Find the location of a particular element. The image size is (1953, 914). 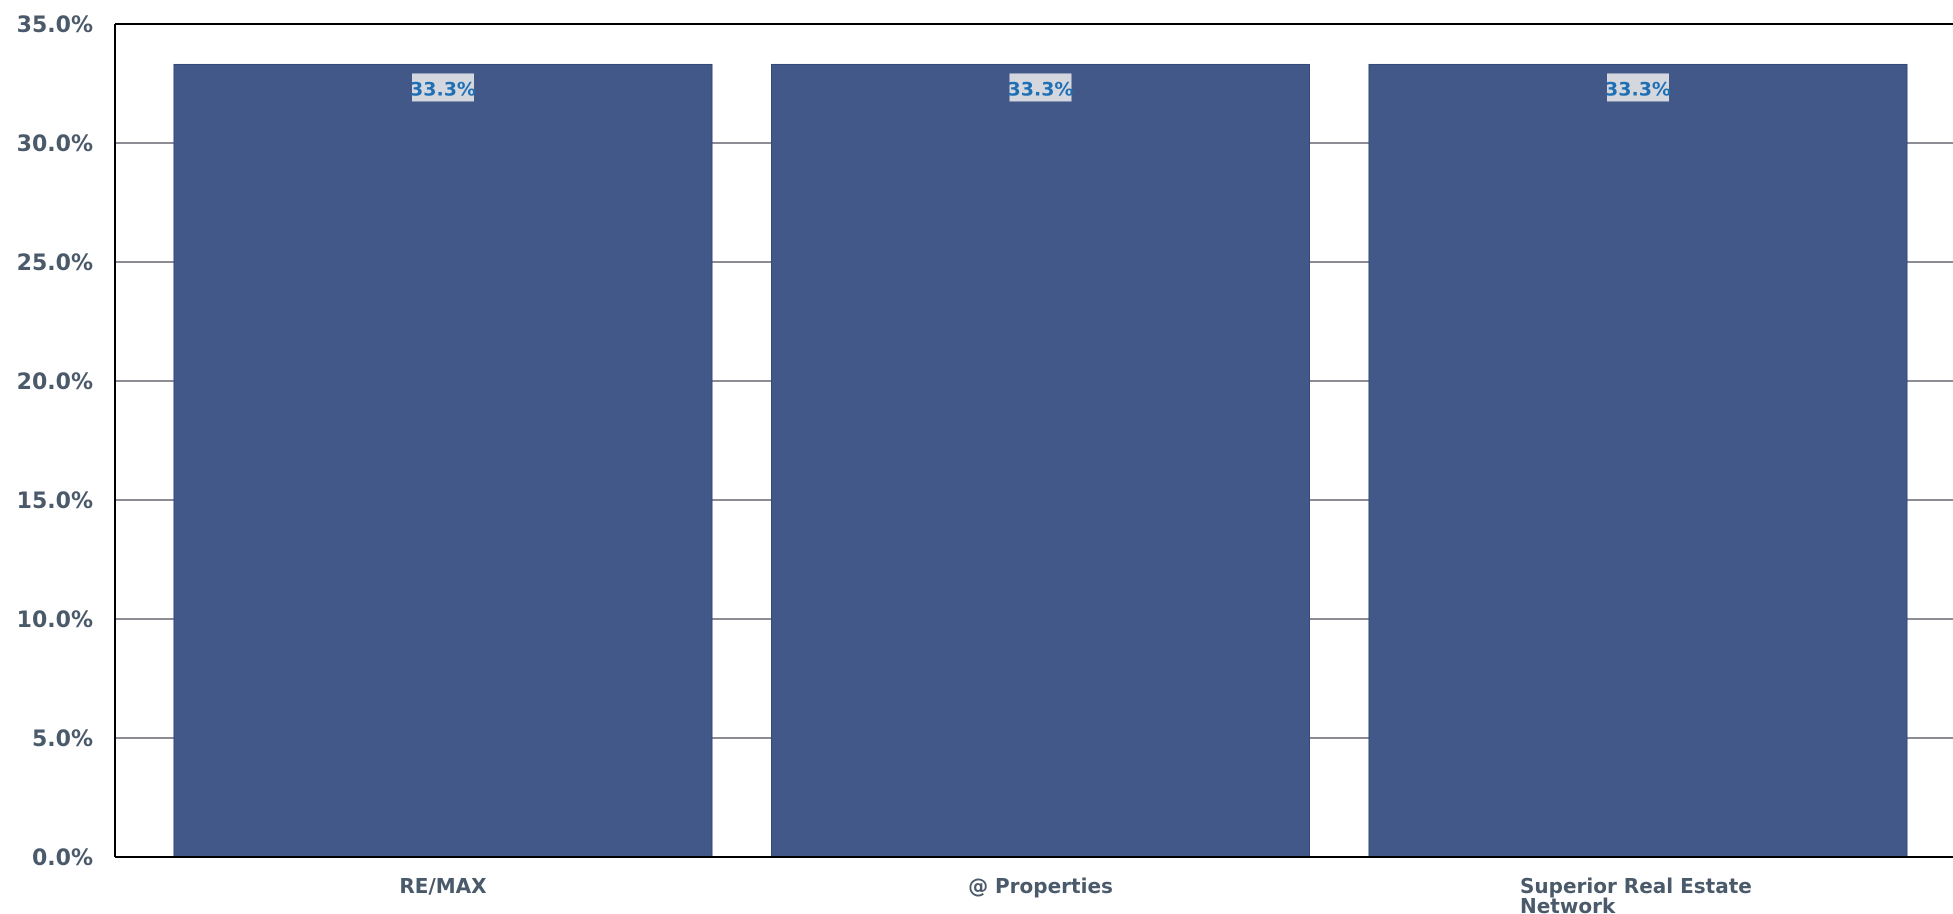

x-tick-label: @ Properties is located at coordinates (1040, 886).